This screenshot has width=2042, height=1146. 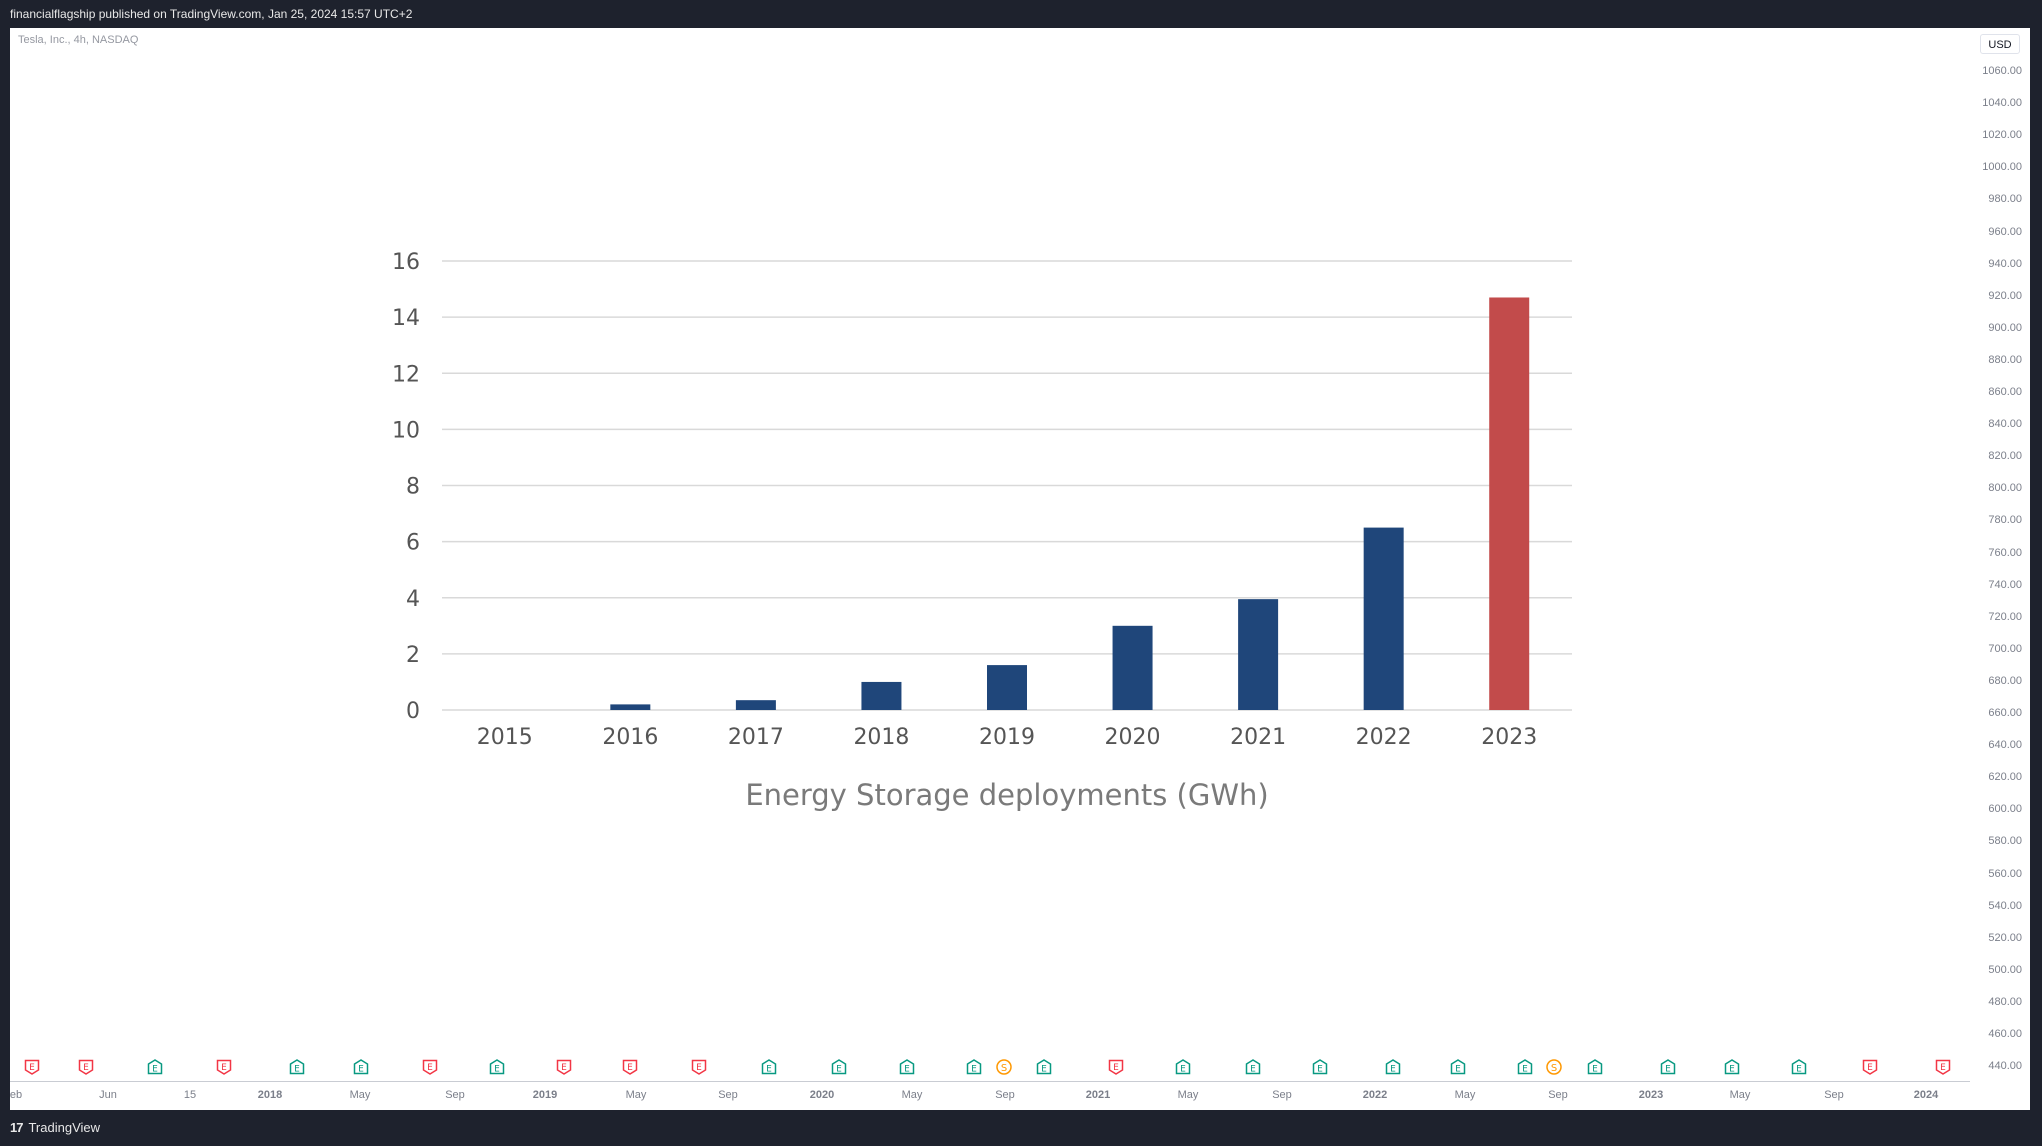 I want to click on svg-text: S, so click(x=1004, y=1068).